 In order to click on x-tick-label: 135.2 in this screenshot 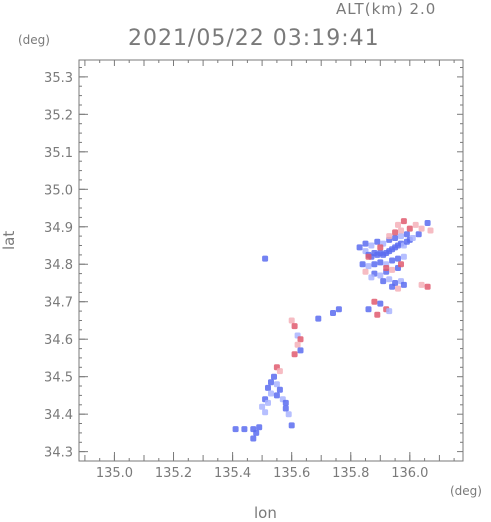, I will do `click(173, 473)`.